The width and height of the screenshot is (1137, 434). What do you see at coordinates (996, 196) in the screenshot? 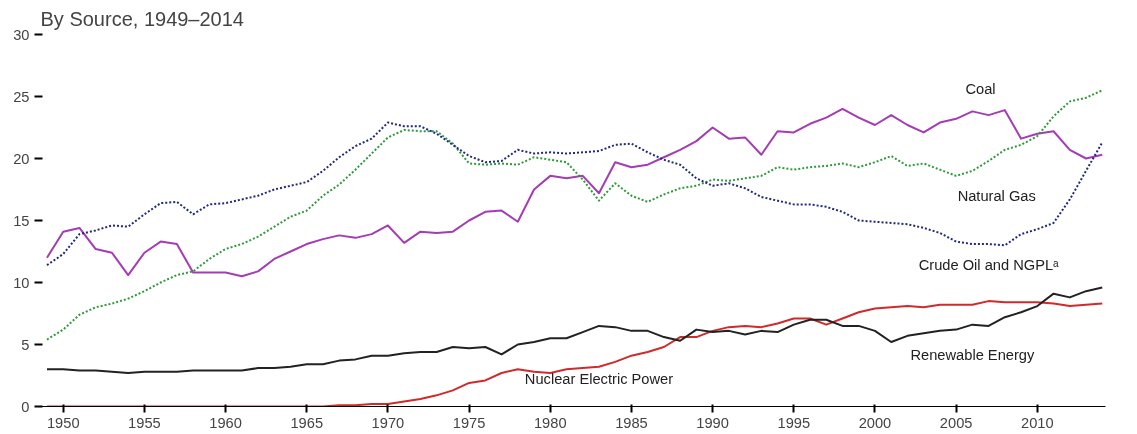
I see `series-label: Natural Gas` at bounding box center [996, 196].